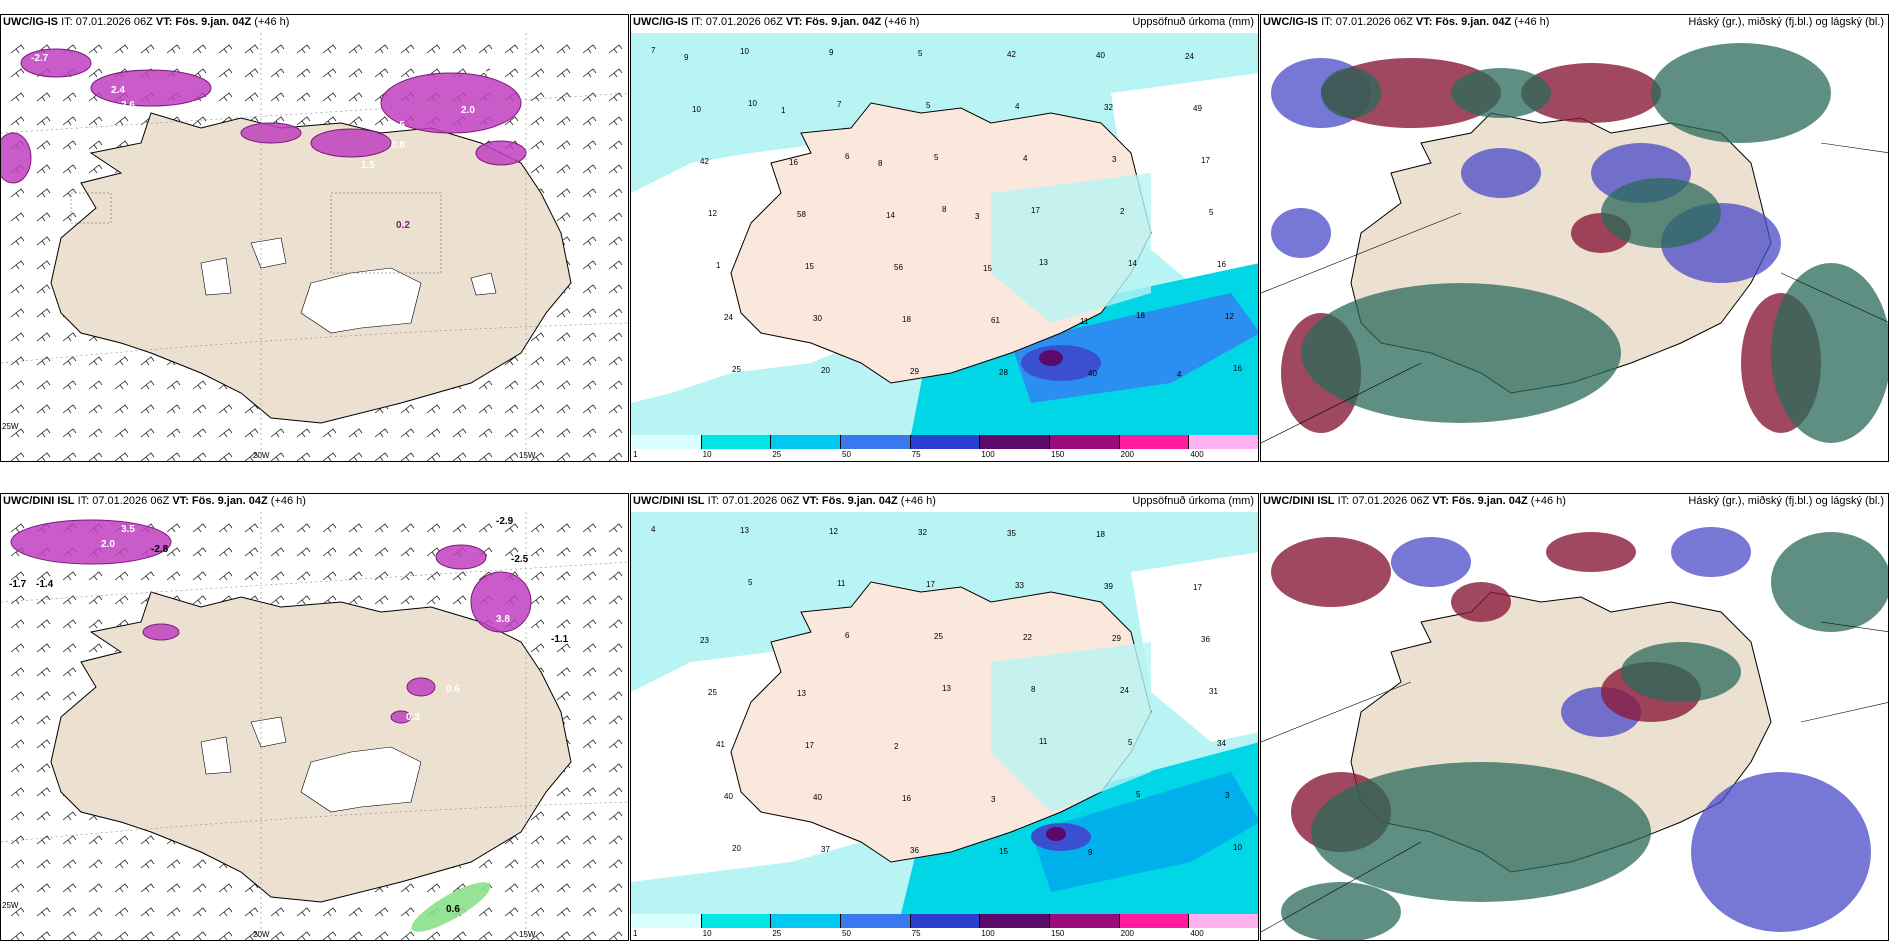 The image size is (1900, 950). I want to click on temp-label: 0.2, so click(403, 225).